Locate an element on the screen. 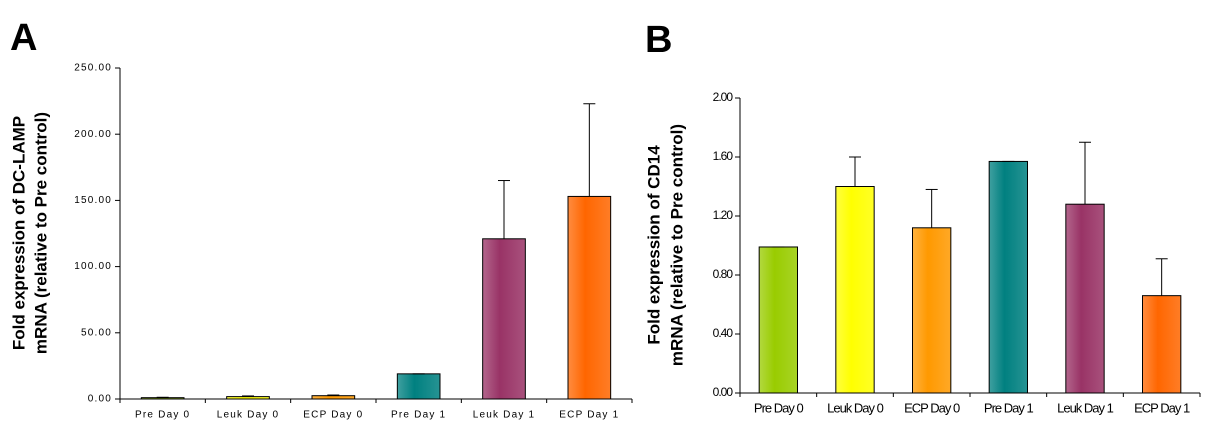  panel-label: A is located at coordinates (23, 38).